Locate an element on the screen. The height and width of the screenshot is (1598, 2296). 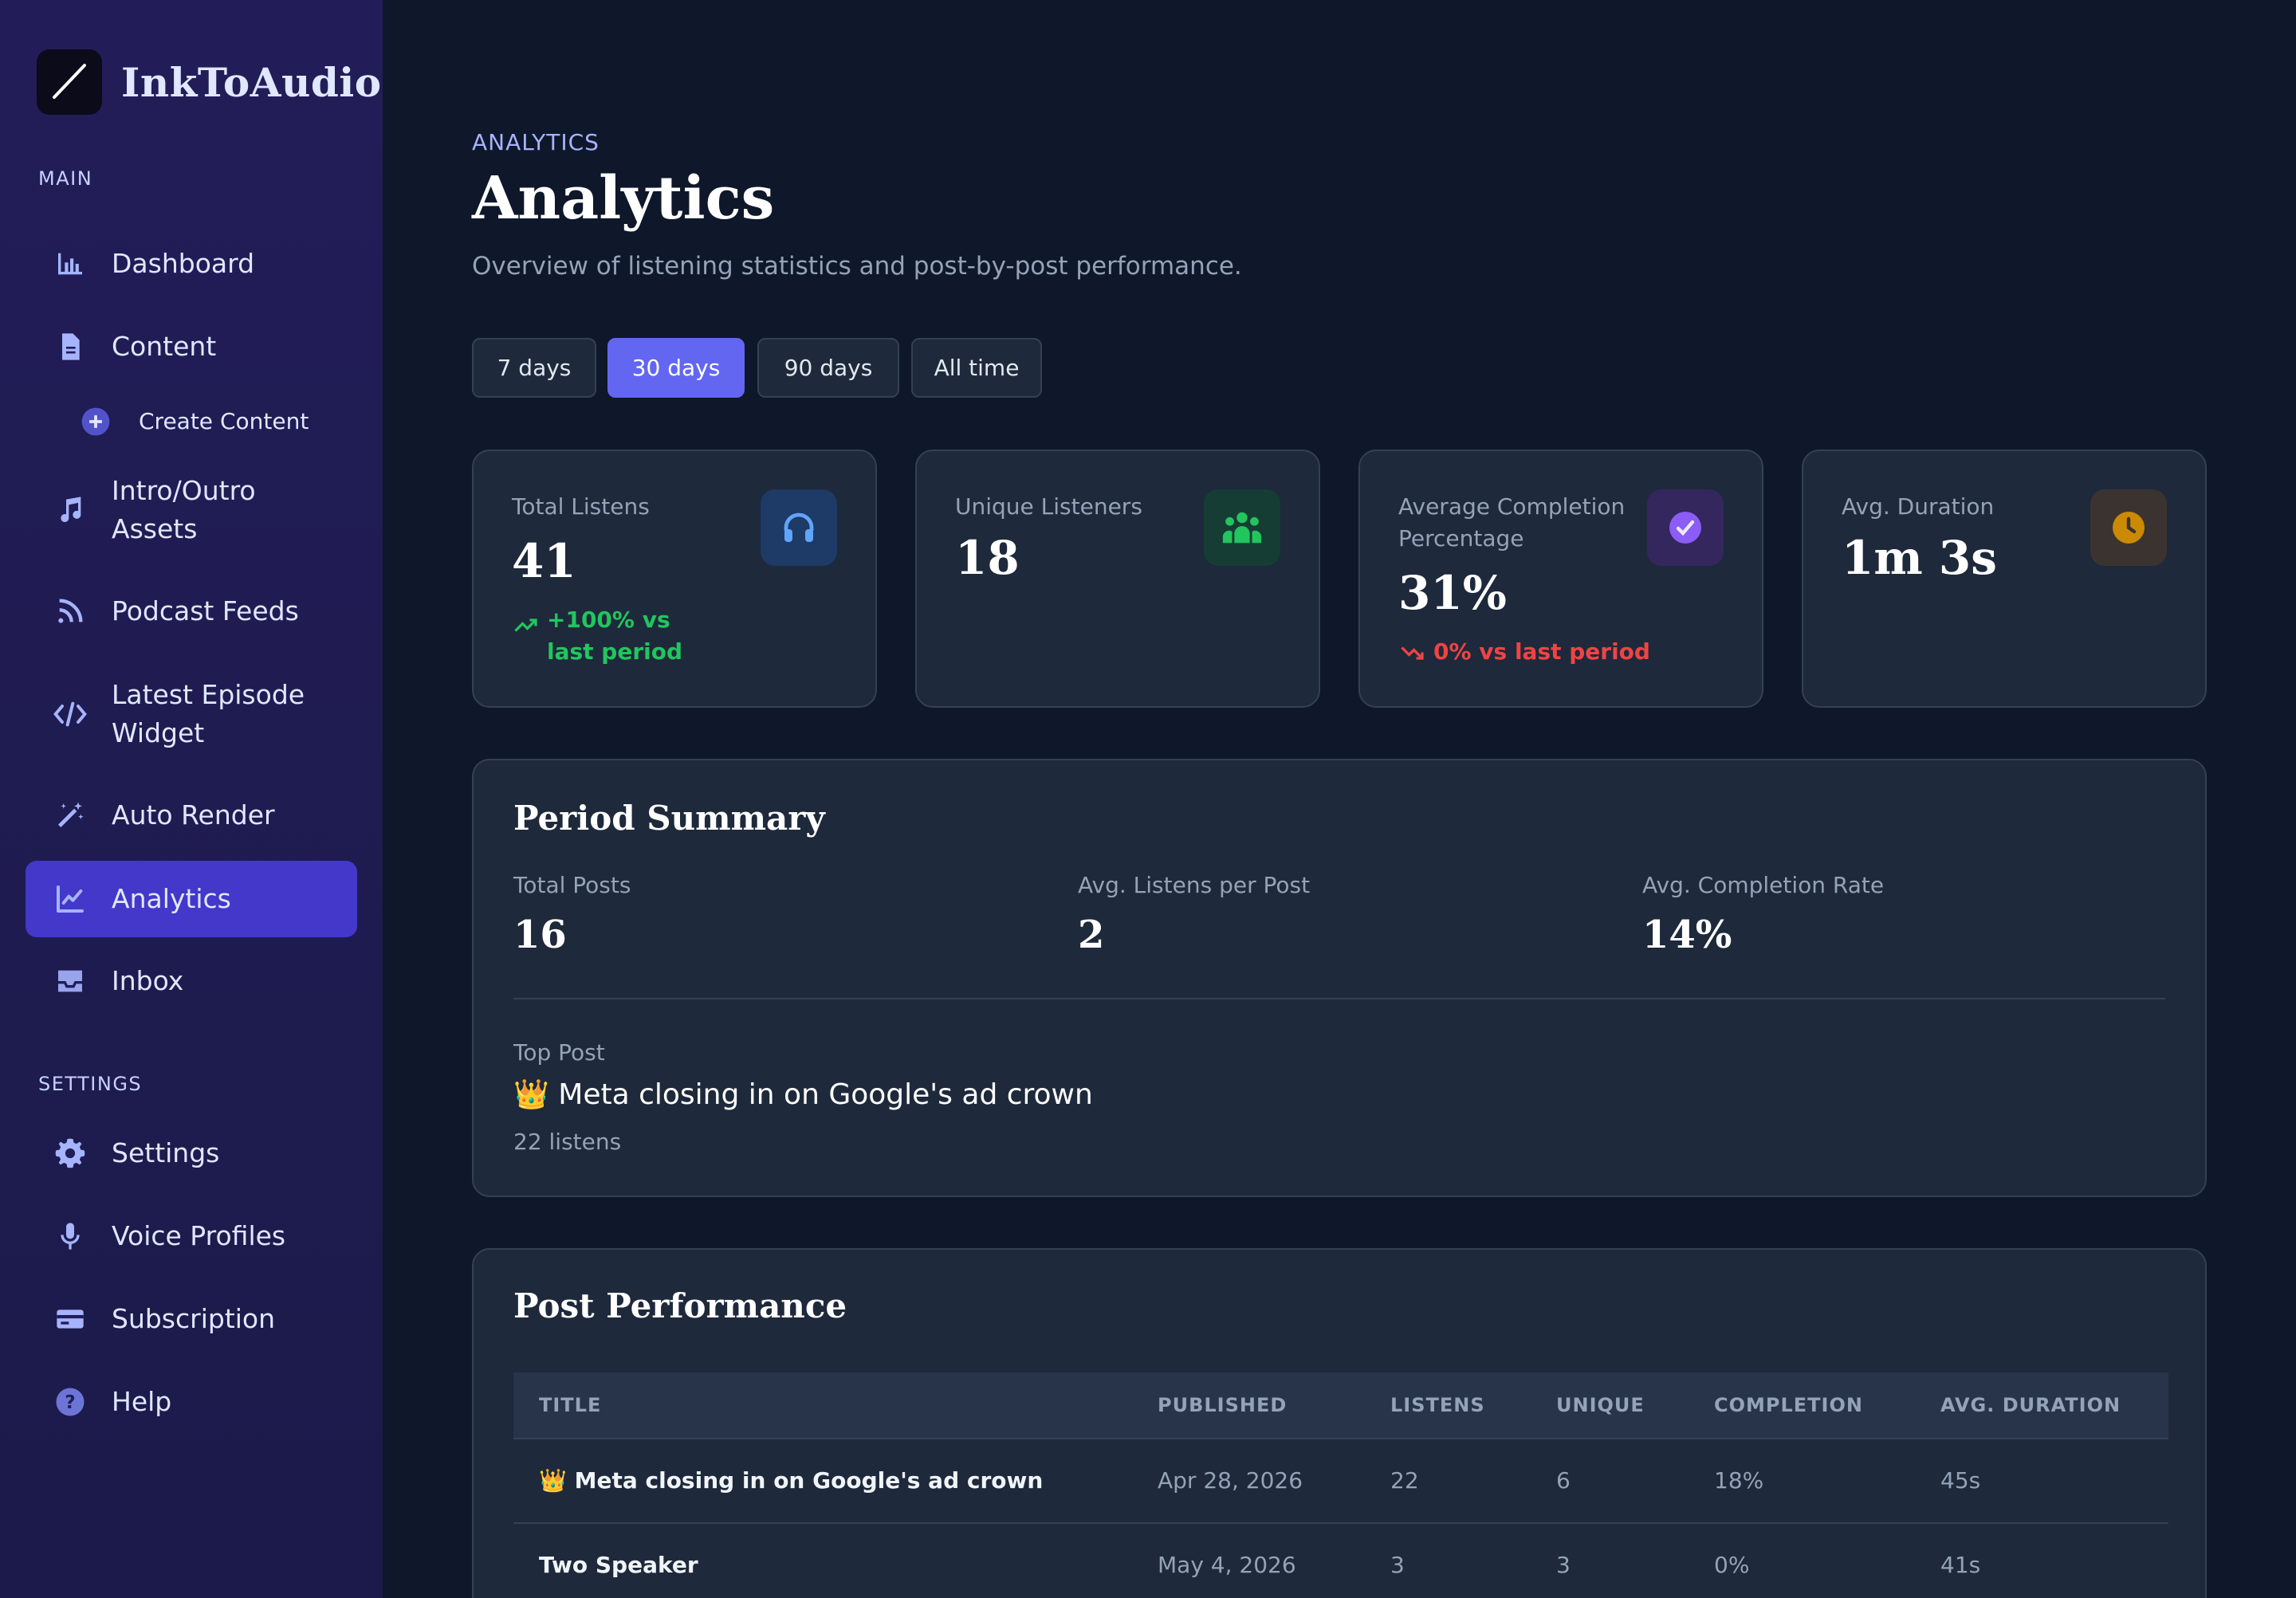
stat-delta-text: +100% vs last period is located at coordinates (615, 636).